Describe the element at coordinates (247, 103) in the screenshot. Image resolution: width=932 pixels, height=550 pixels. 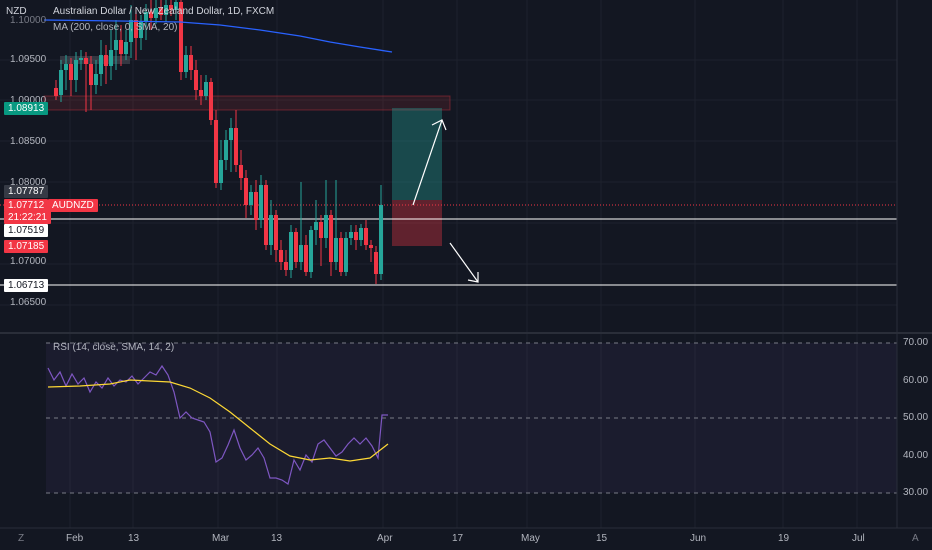
I see `resistance-zone` at that location.